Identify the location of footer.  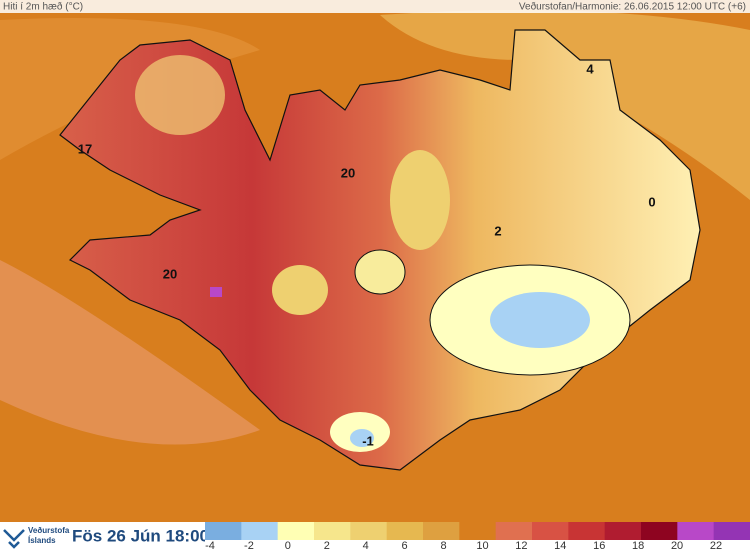
(102, 537).